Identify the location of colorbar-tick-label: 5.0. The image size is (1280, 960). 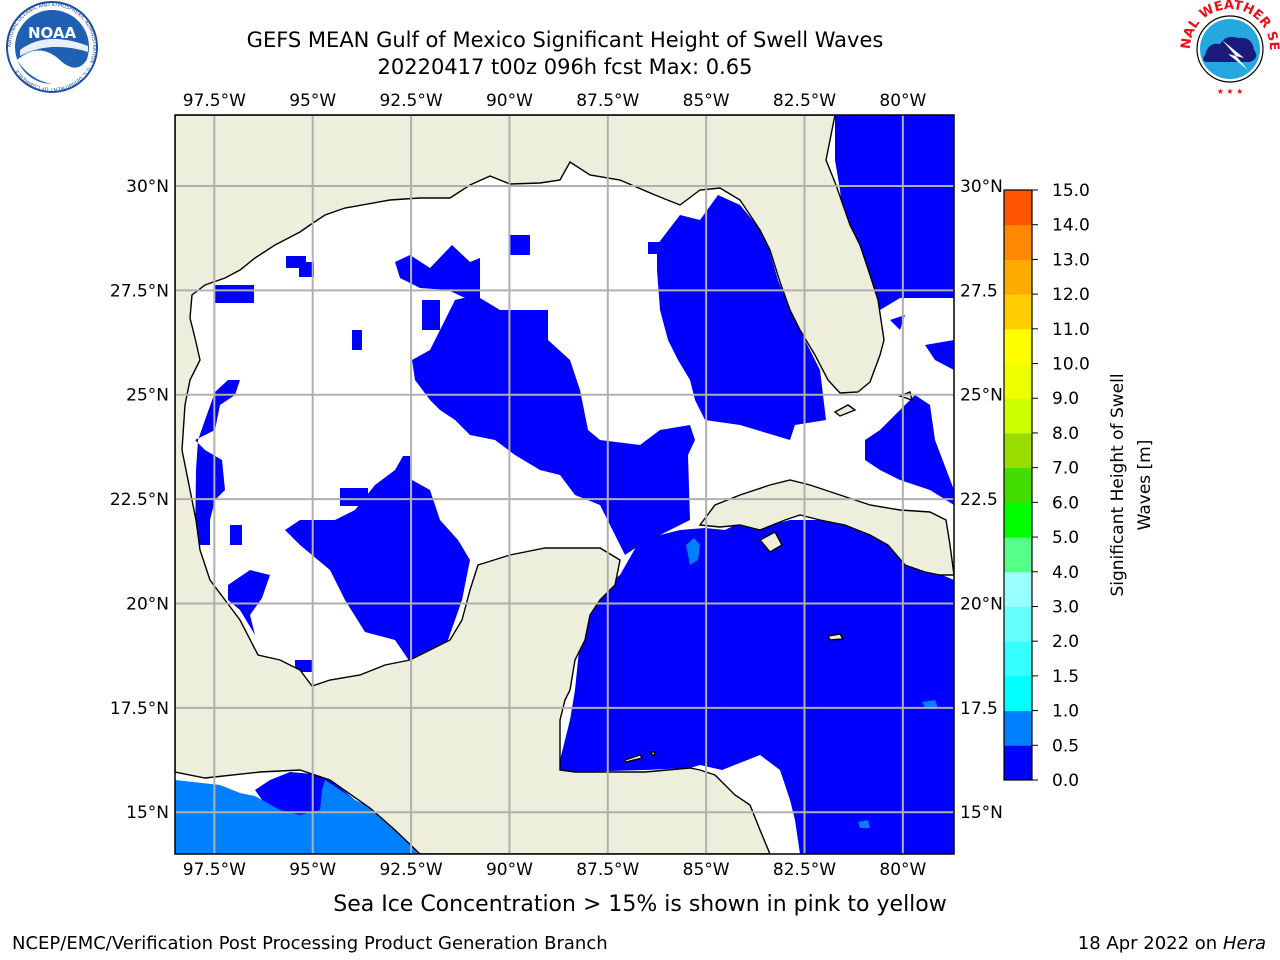
(1065, 538).